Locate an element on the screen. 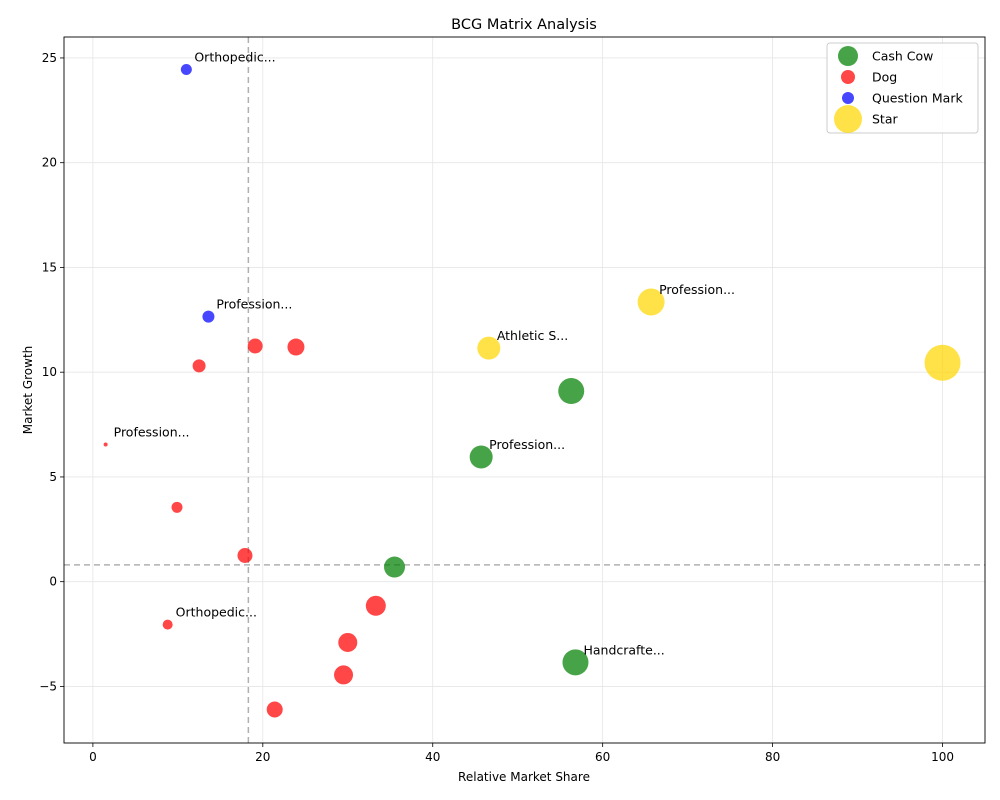 This screenshot has width=1000, height=800. legend: Cash Cow Dog Question Mark Star is located at coordinates (902, 88).